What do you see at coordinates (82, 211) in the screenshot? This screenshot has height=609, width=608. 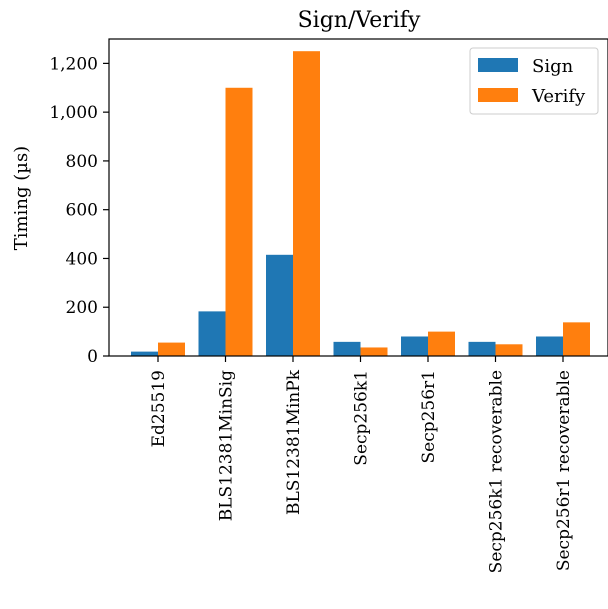 I see `y-tick-label: 600` at bounding box center [82, 211].